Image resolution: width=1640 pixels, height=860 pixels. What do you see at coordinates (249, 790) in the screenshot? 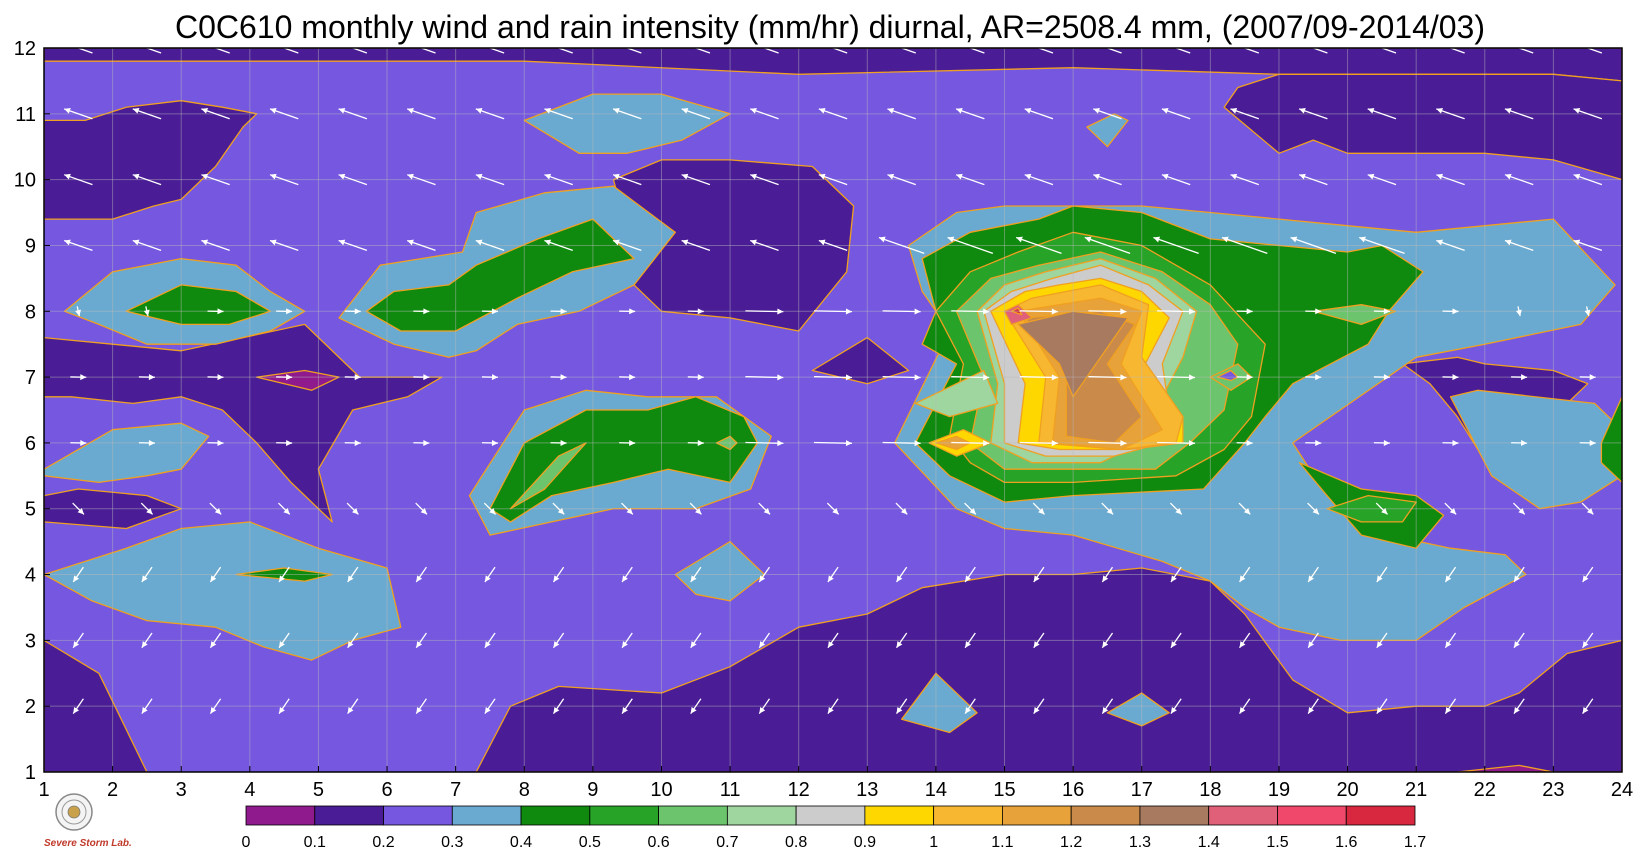
I see `x-tick-label: 4` at bounding box center [249, 790].